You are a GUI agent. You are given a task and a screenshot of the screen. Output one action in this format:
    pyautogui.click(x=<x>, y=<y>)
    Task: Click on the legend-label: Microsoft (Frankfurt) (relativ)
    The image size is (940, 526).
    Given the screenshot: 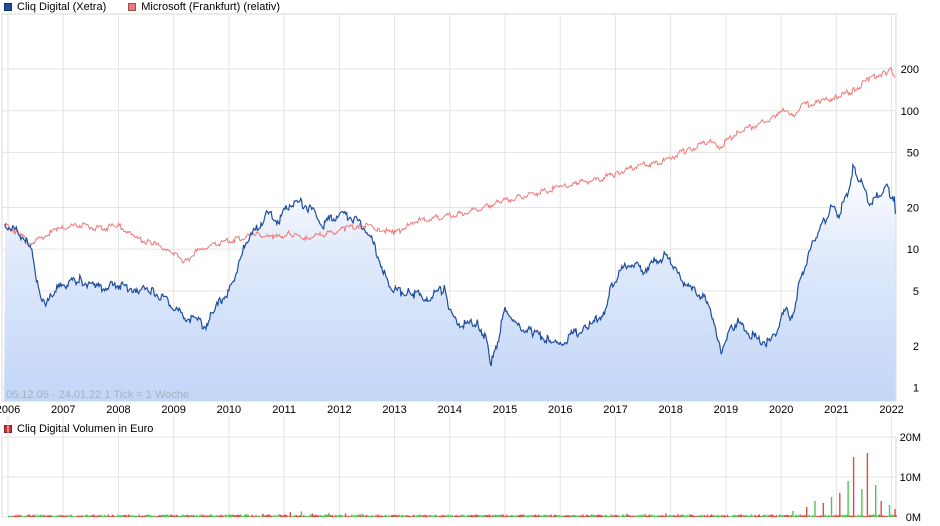 What is the action you would take?
    pyautogui.click(x=210, y=7)
    